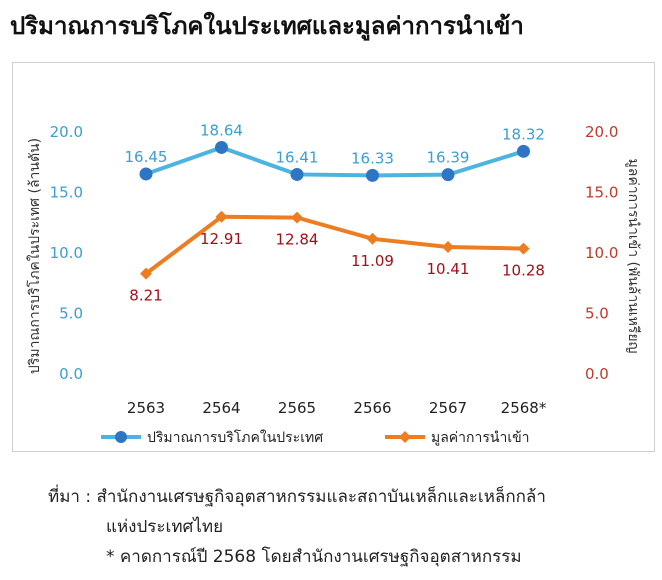 This screenshot has height=580, width=662. I want to click on import-data-label: 11.09, so click(372, 261).